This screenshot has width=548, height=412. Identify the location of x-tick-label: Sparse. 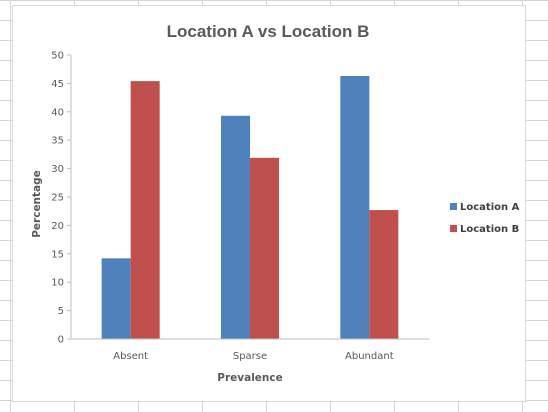
(250, 356).